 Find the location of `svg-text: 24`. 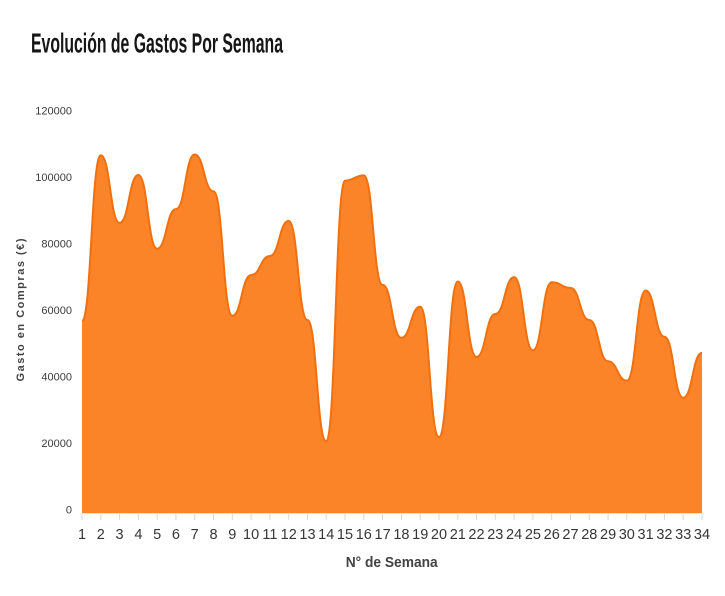

svg-text: 24 is located at coordinates (514, 535).